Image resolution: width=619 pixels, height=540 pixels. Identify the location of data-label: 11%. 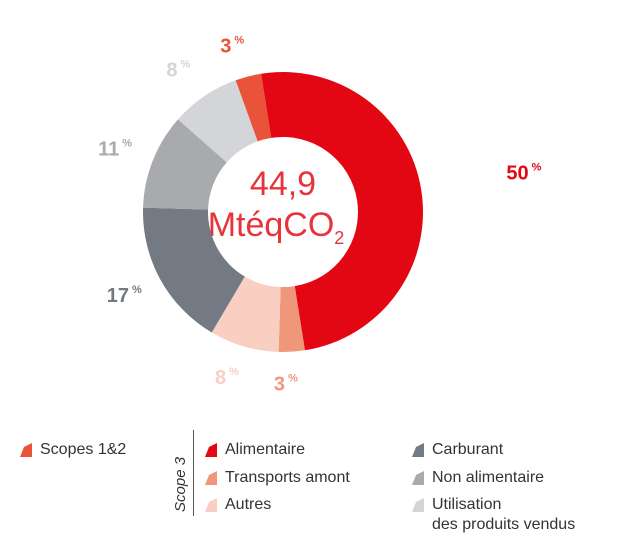
(115, 149).